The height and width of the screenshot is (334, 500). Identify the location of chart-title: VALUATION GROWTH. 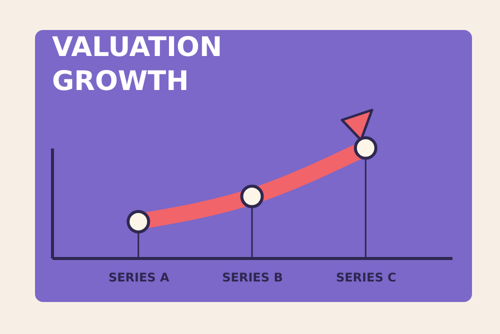
(137, 64).